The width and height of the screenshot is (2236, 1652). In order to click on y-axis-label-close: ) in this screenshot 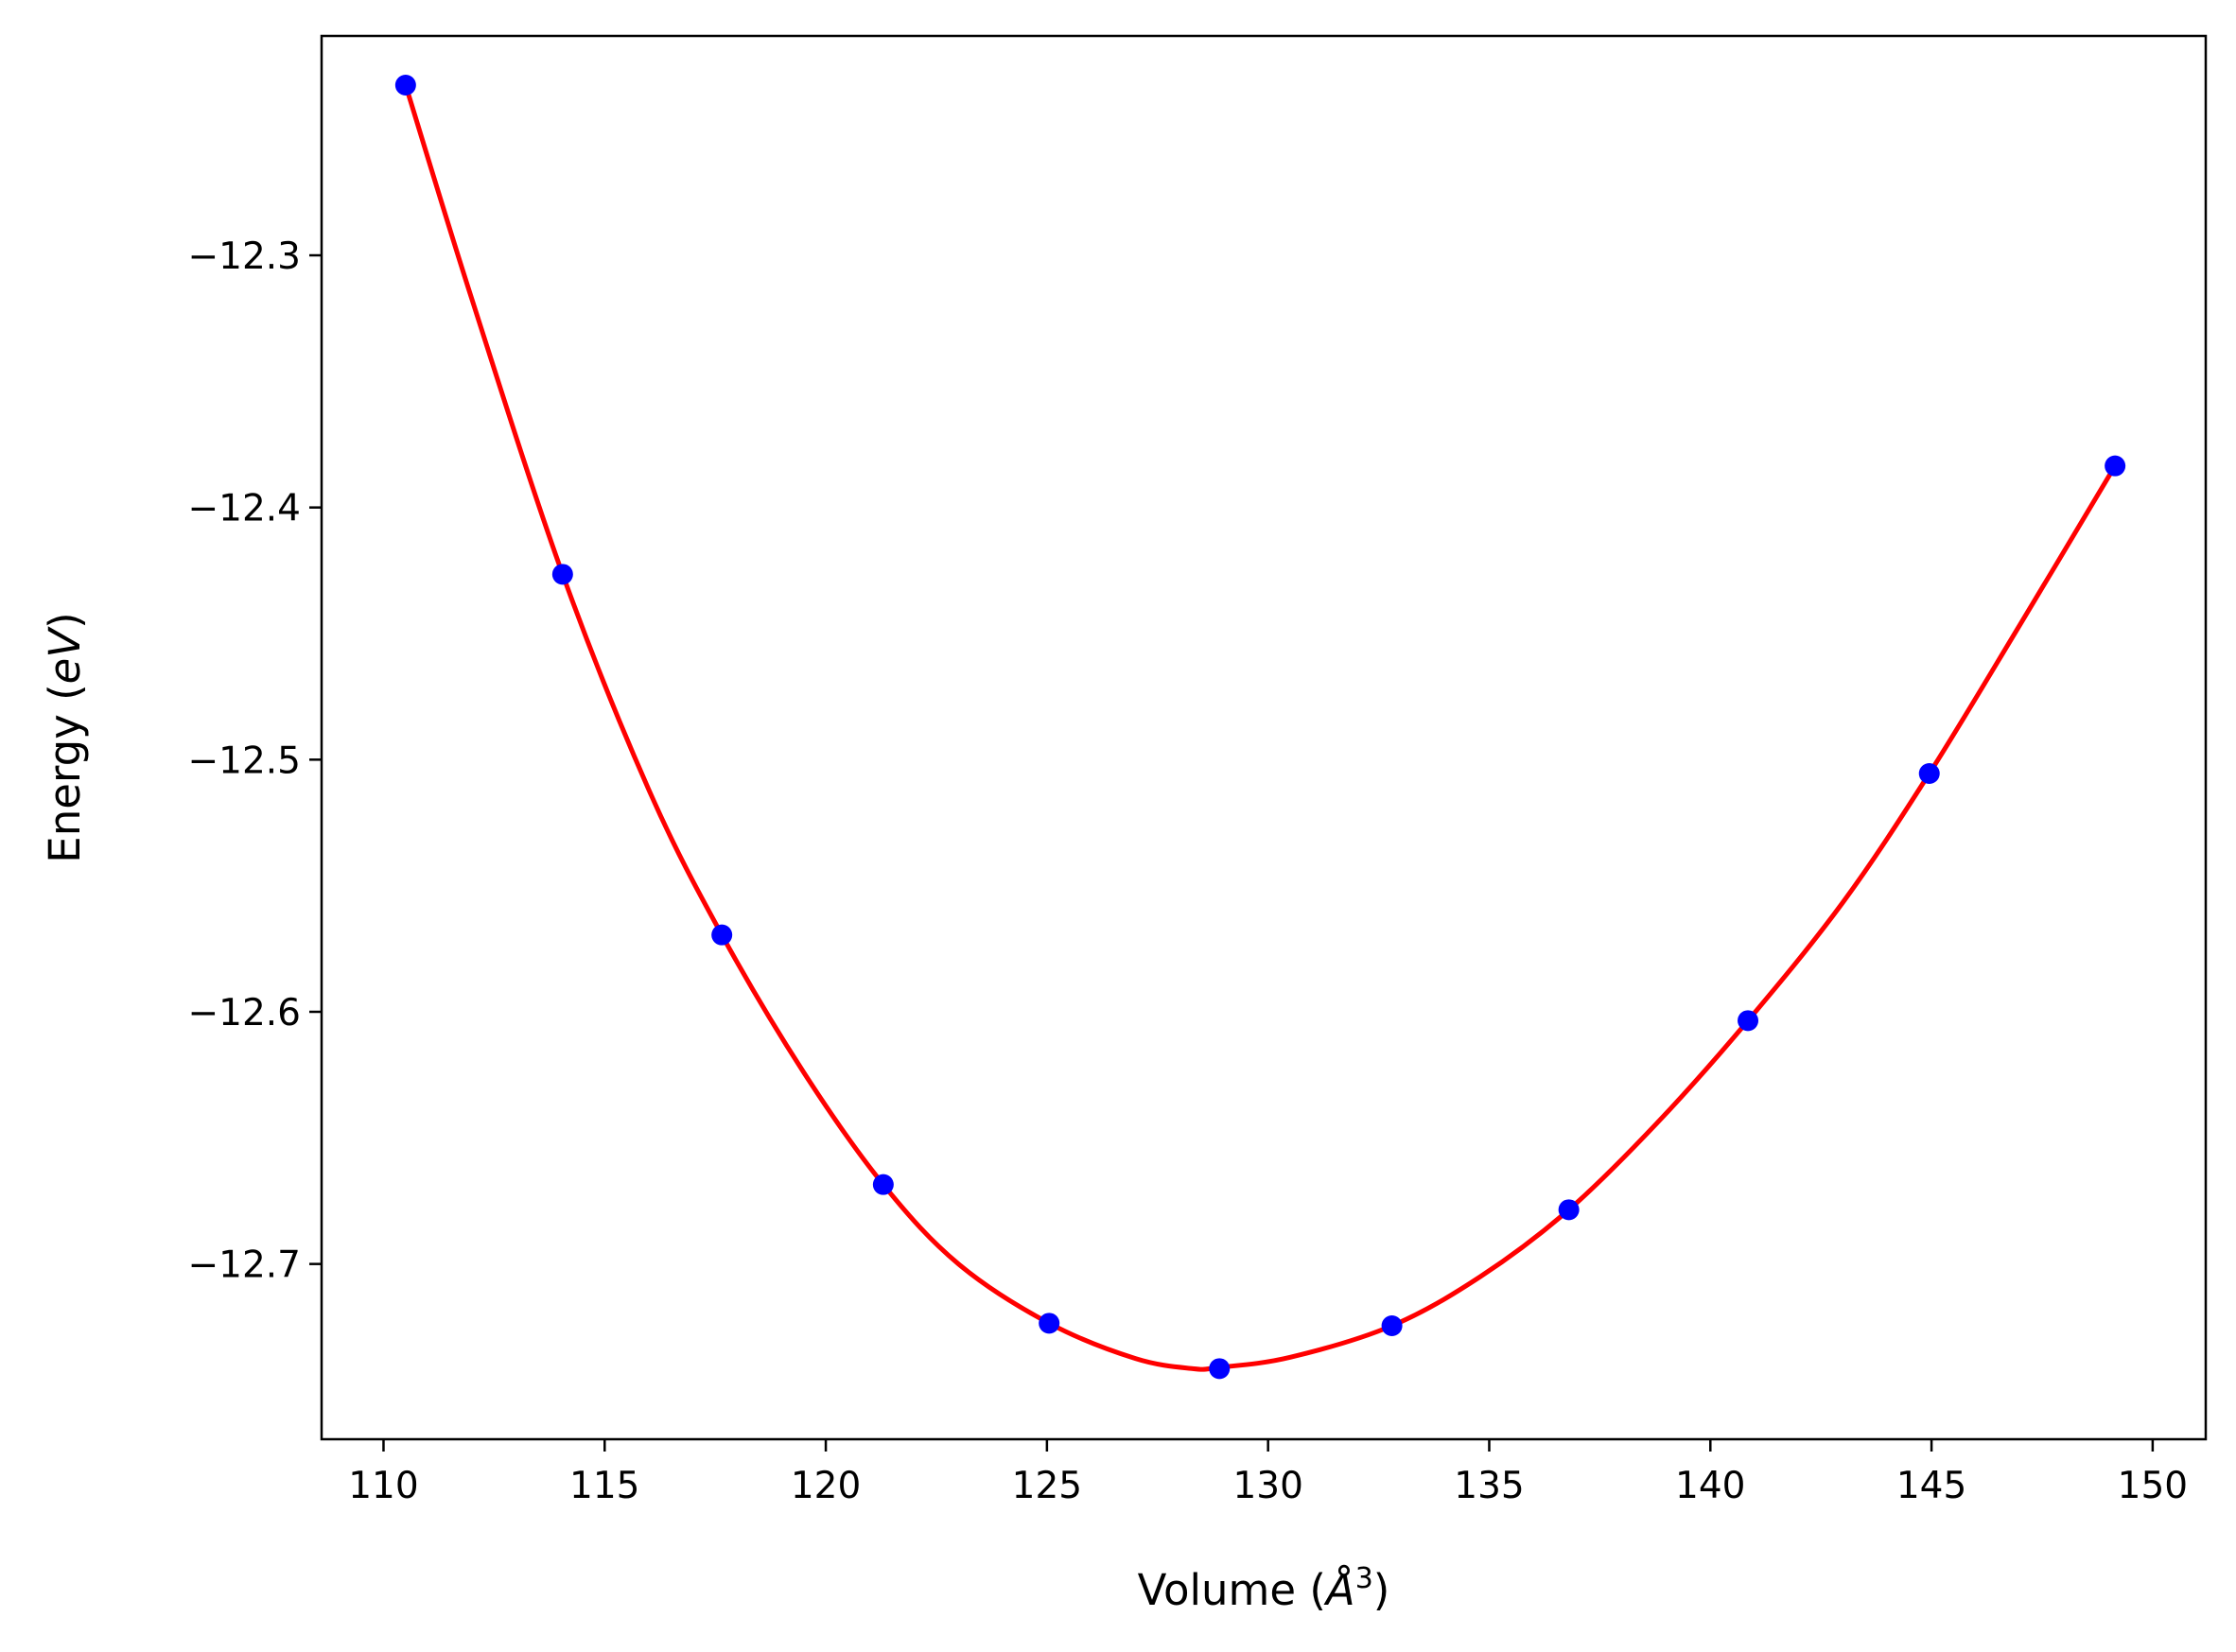, I will do `click(65, 621)`.